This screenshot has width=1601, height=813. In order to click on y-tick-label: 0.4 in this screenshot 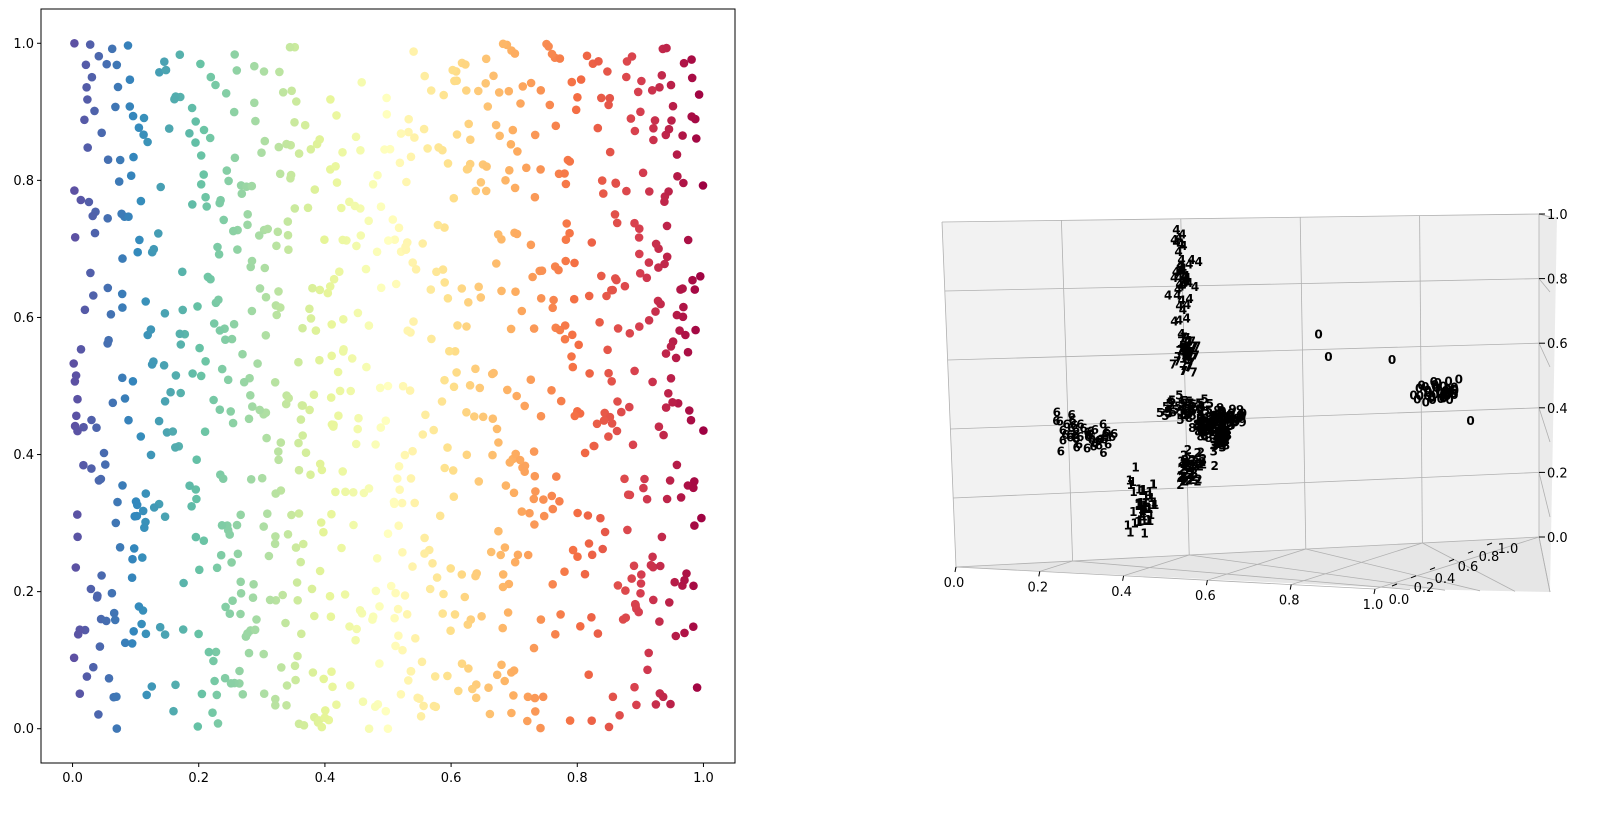, I will do `click(23, 455)`.